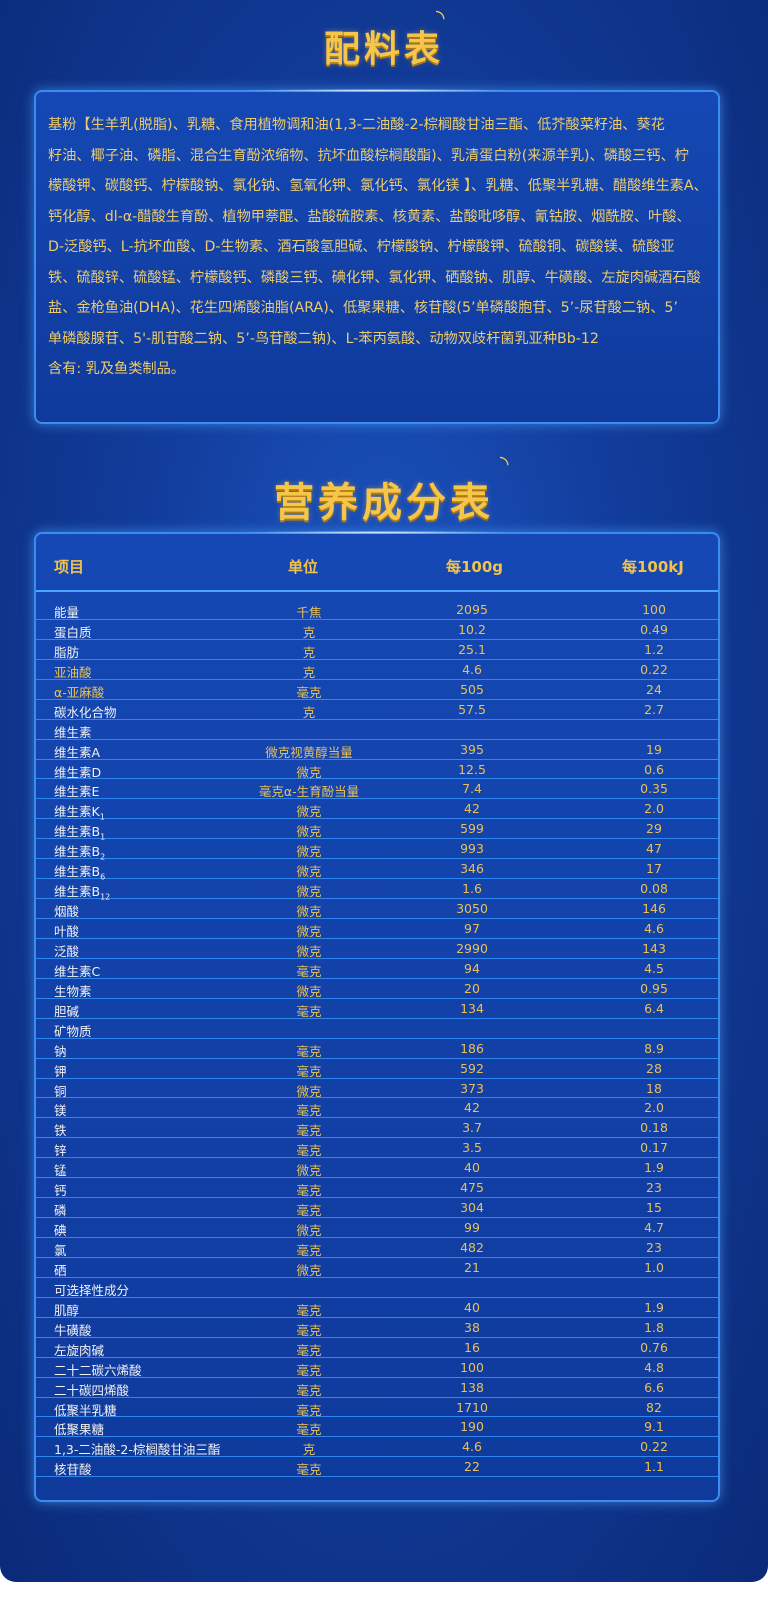  I want to click on cell-per100kj-text: 15, so click(654, 1208).